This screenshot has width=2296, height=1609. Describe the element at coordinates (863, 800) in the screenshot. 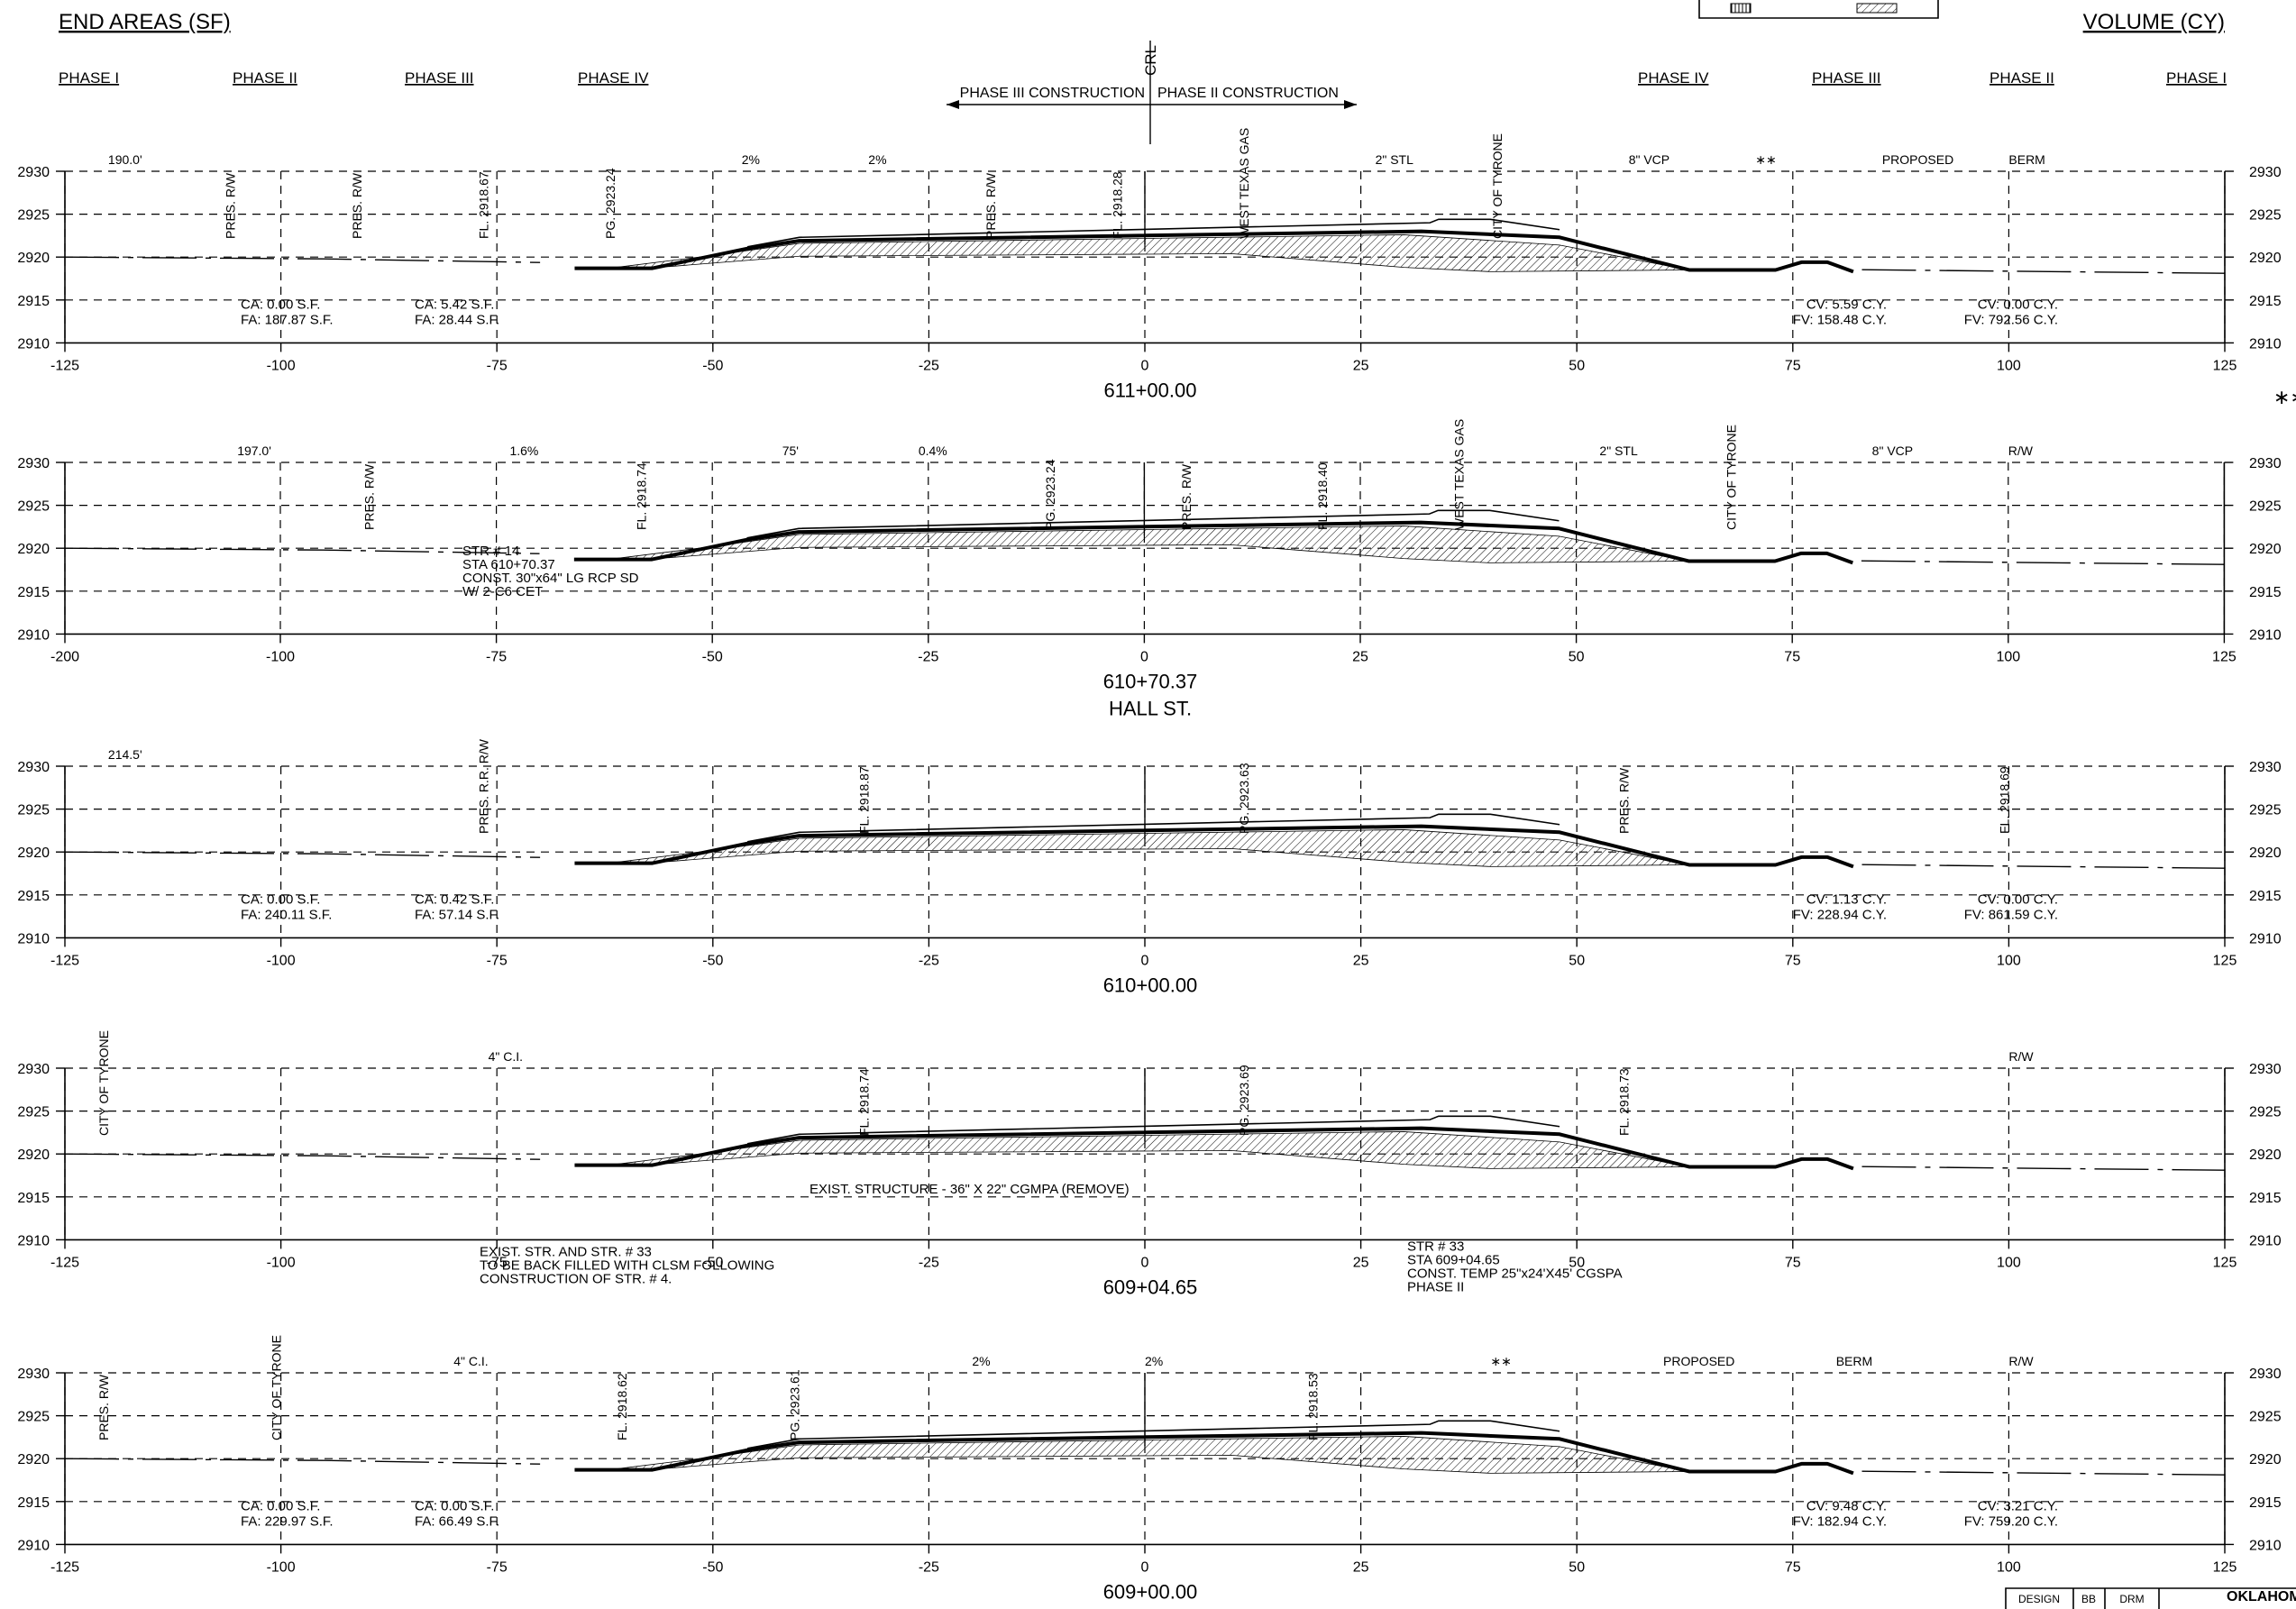

I see `section-annotation: FL. 2918.87` at that location.